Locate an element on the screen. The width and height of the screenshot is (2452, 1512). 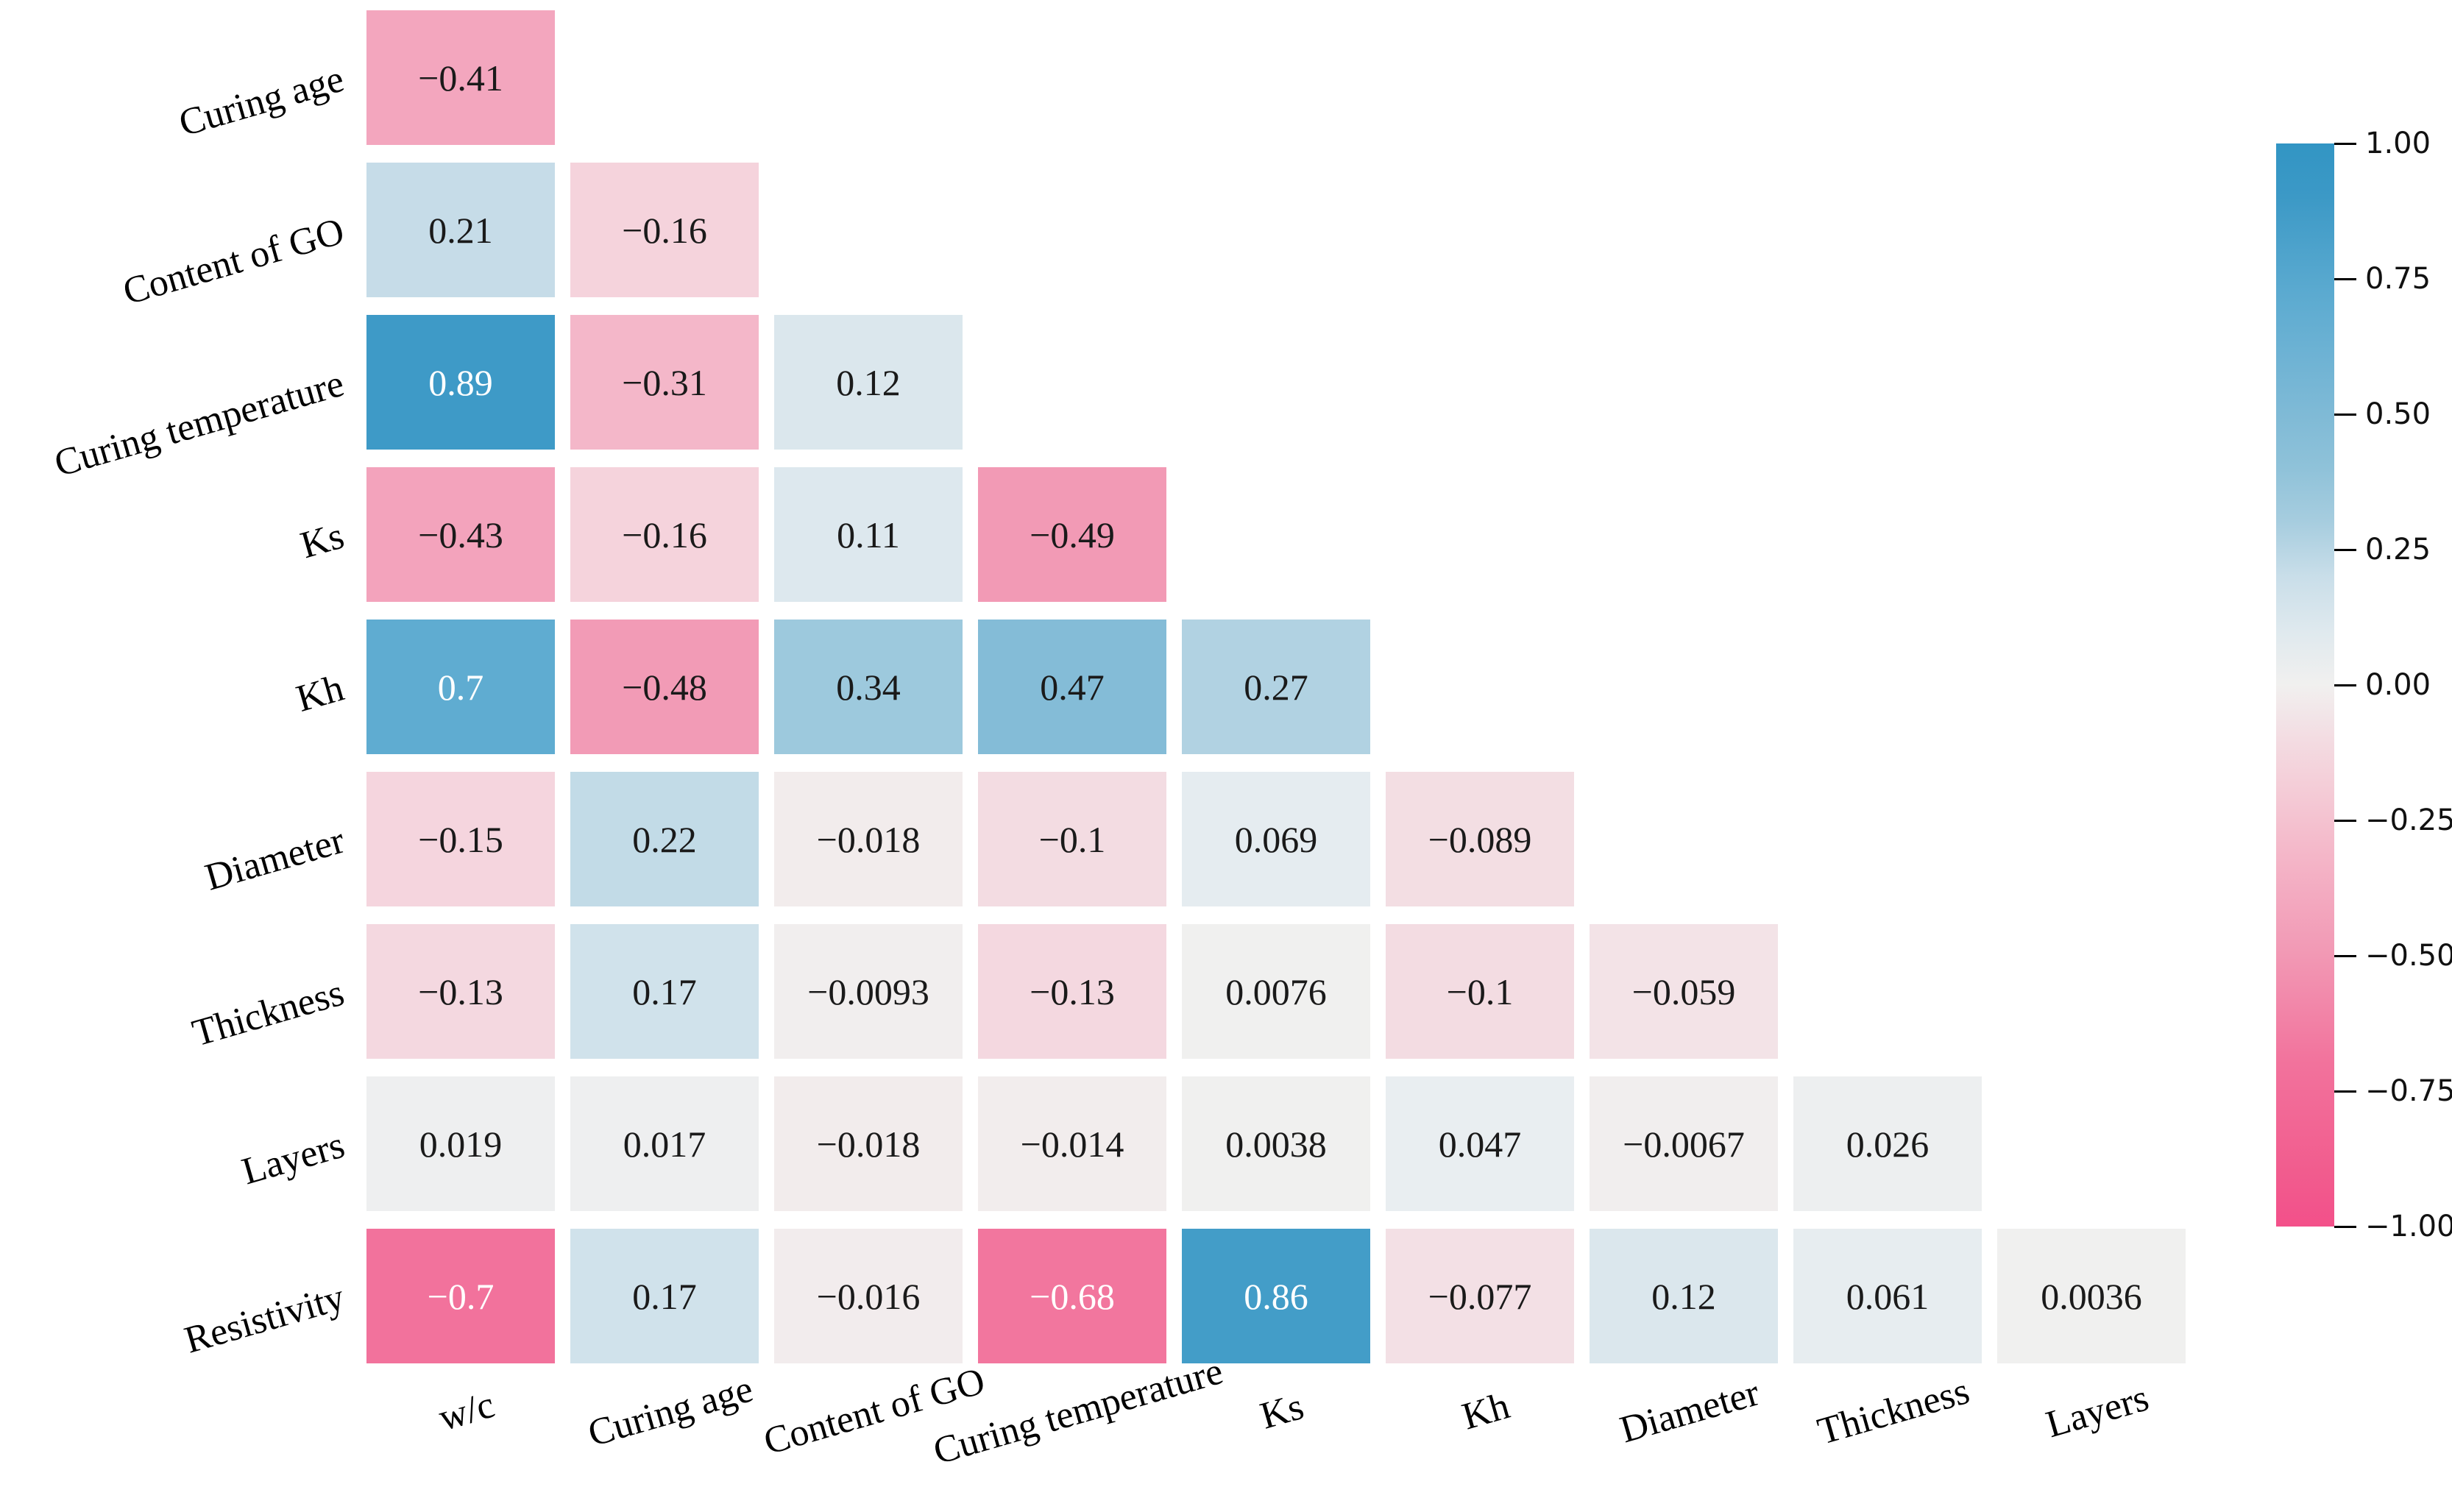
heatmap-cell: −0.016 is located at coordinates (868, 1296).